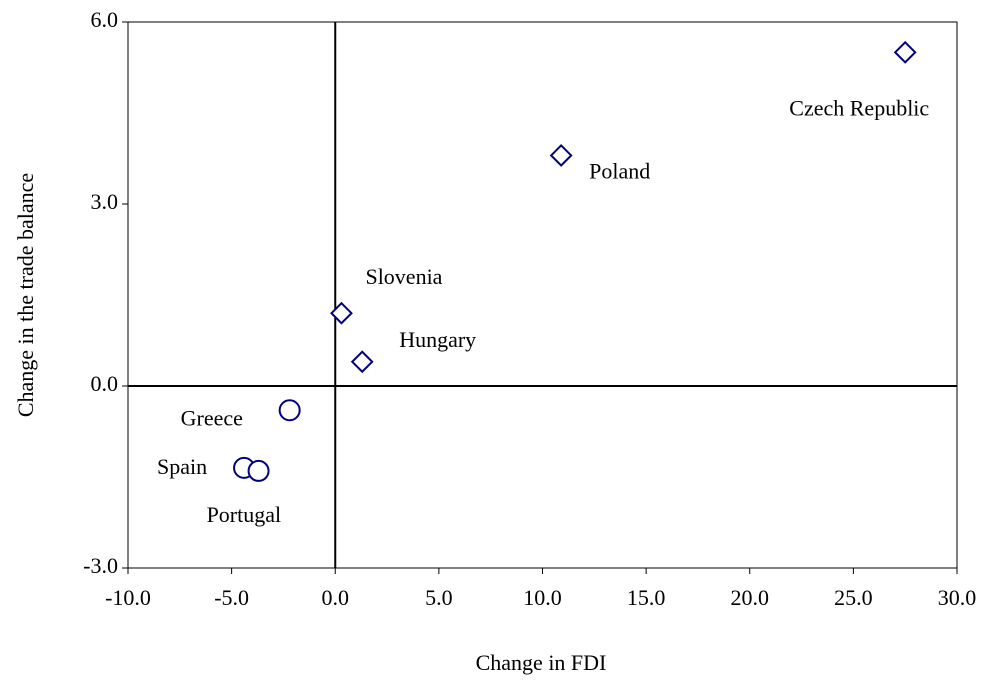  What do you see at coordinates (957, 597) in the screenshot?
I see `x-tick-label: 30.0` at bounding box center [957, 597].